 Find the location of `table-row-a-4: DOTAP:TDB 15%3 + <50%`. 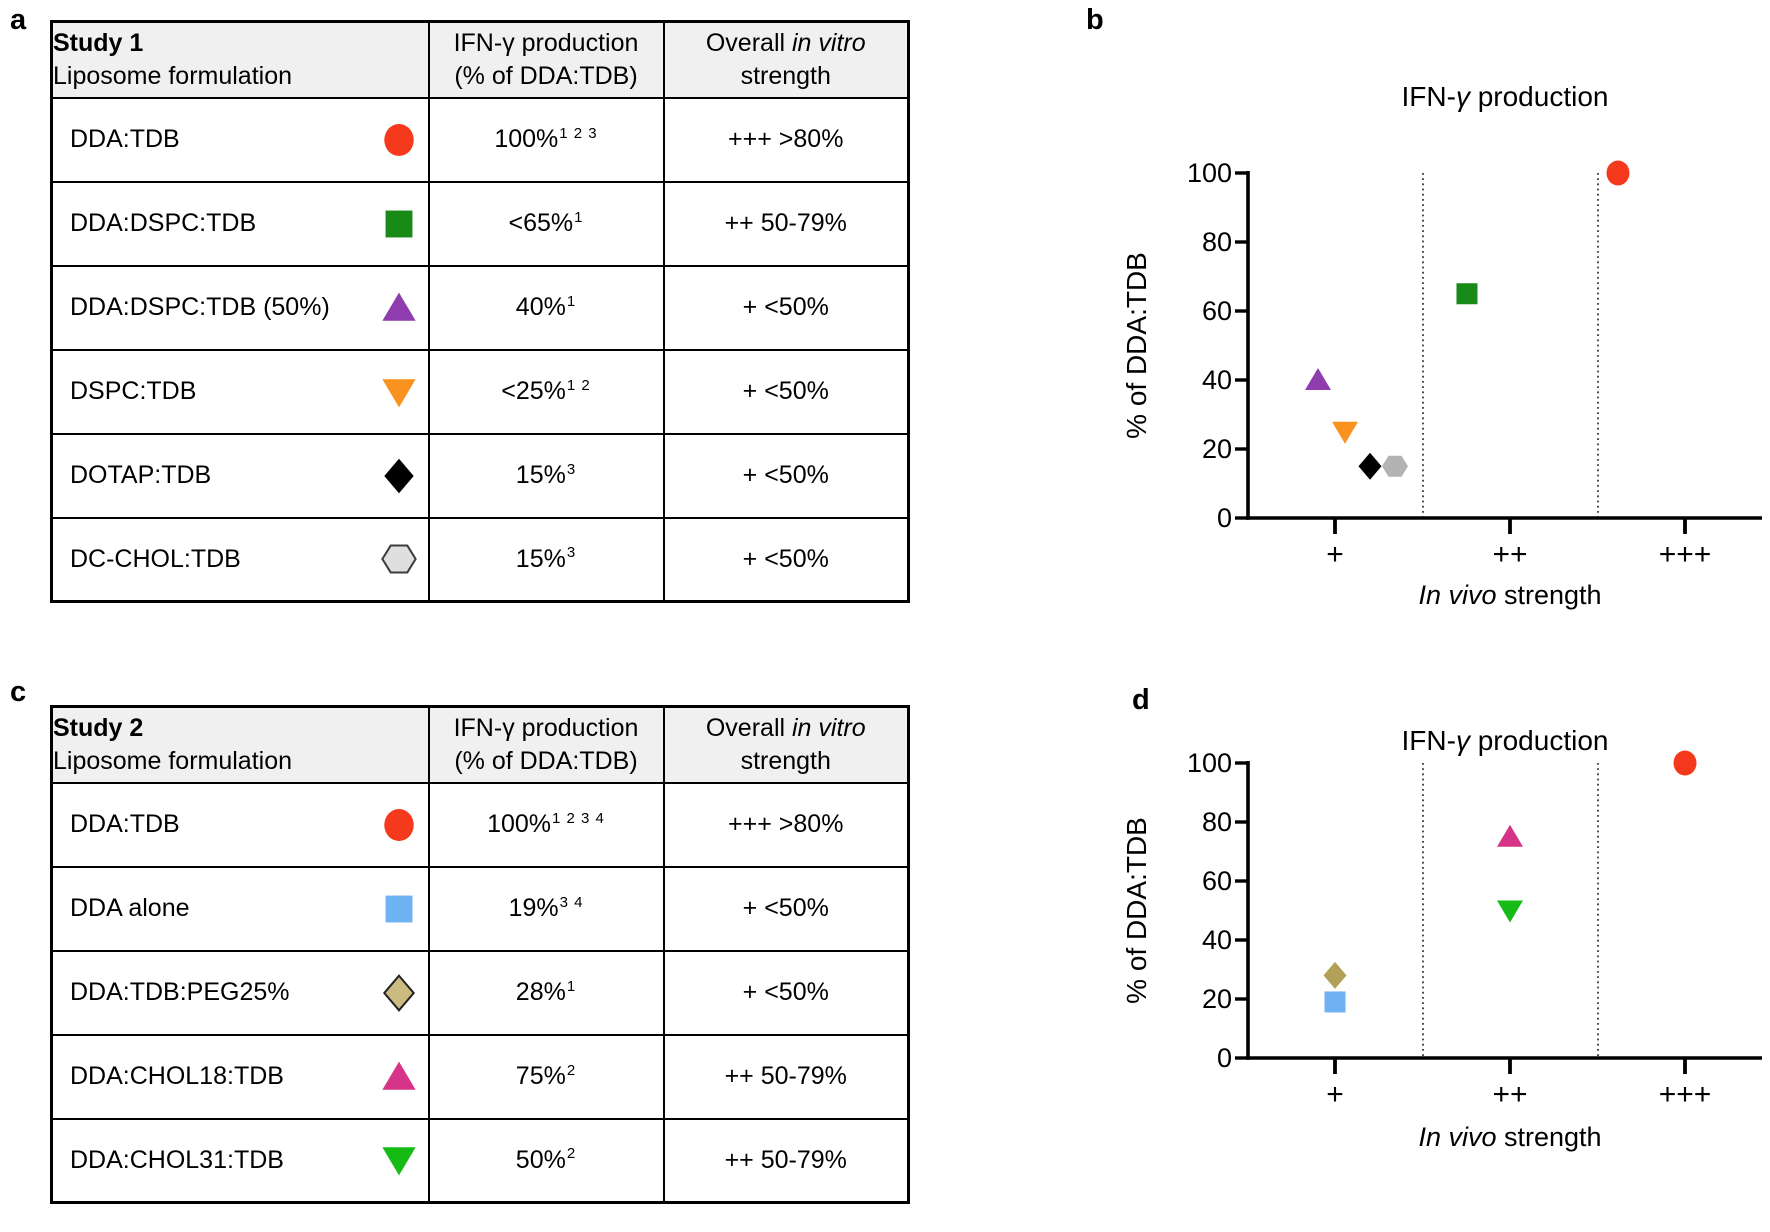

table-row-a-4: DOTAP:TDB 15%3 + <50% is located at coordinates (480, 475).